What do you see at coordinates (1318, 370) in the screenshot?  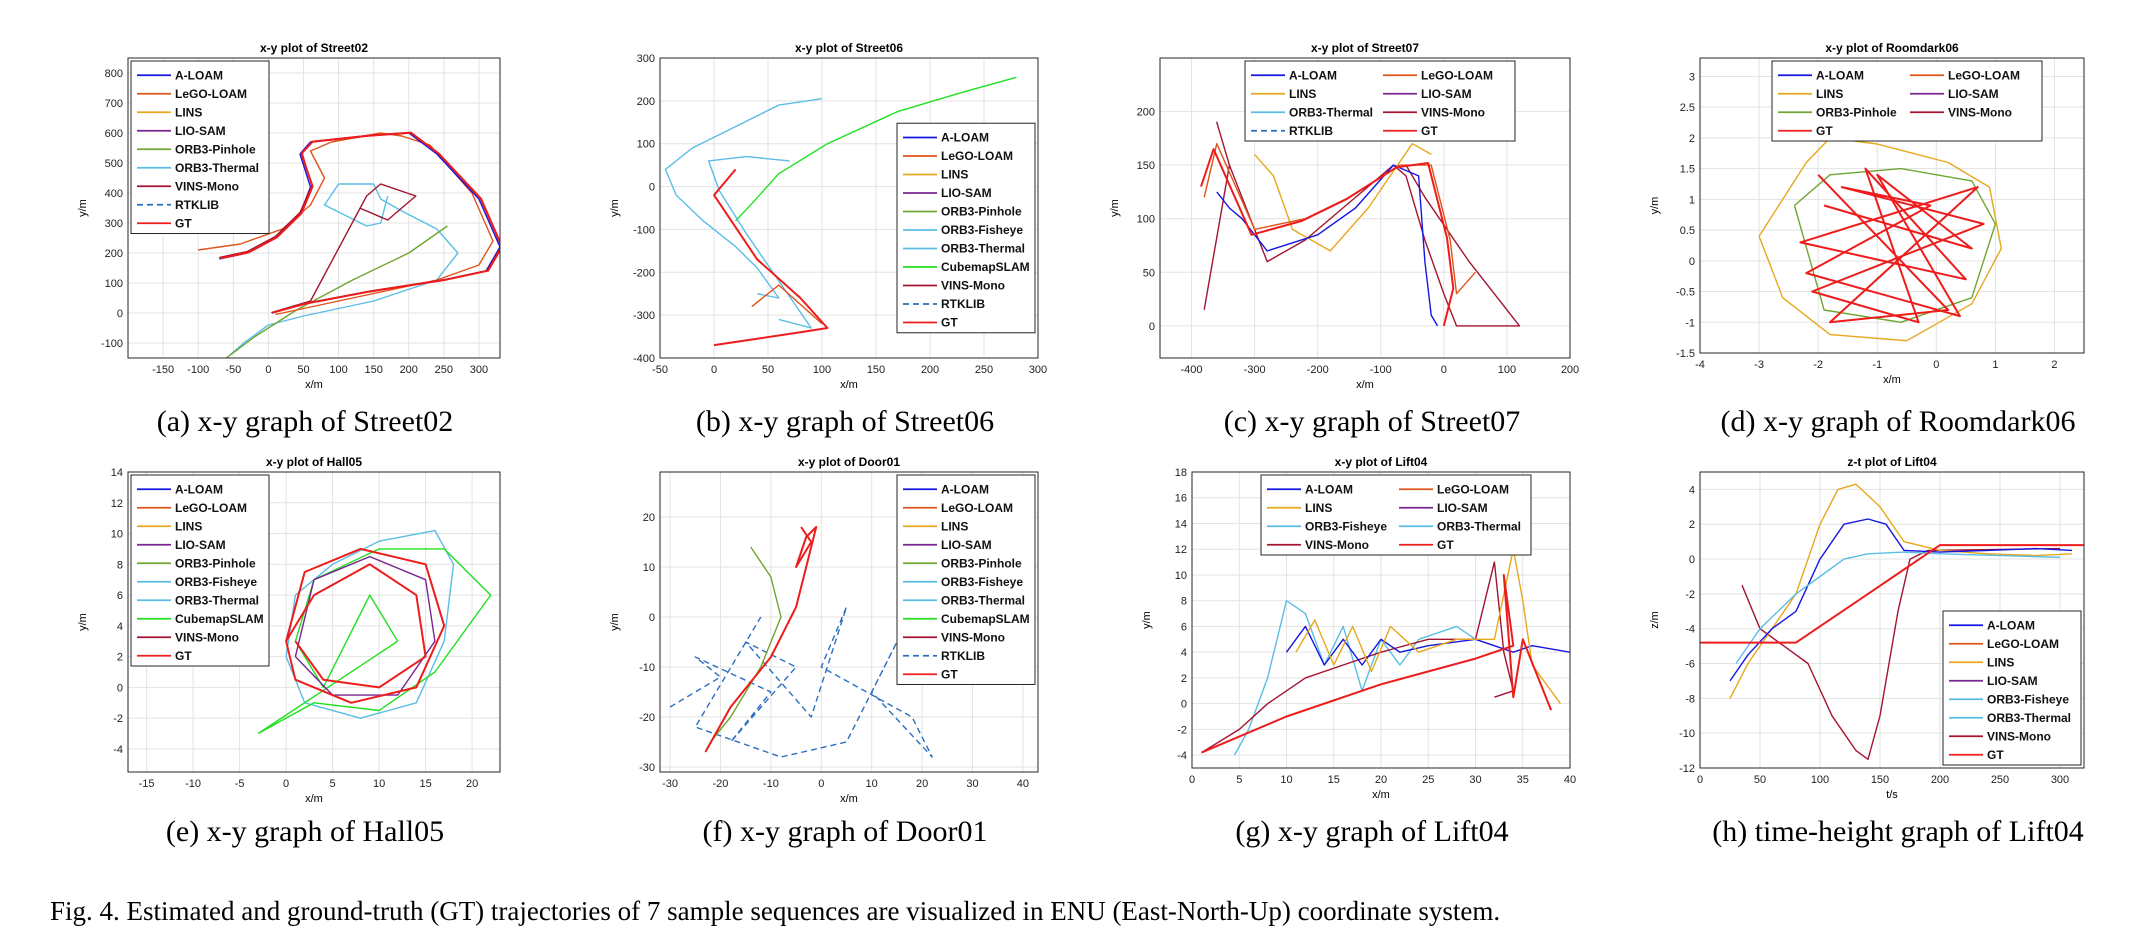 I see `x-tick-label: -200` at bounding box center [1318, 370].